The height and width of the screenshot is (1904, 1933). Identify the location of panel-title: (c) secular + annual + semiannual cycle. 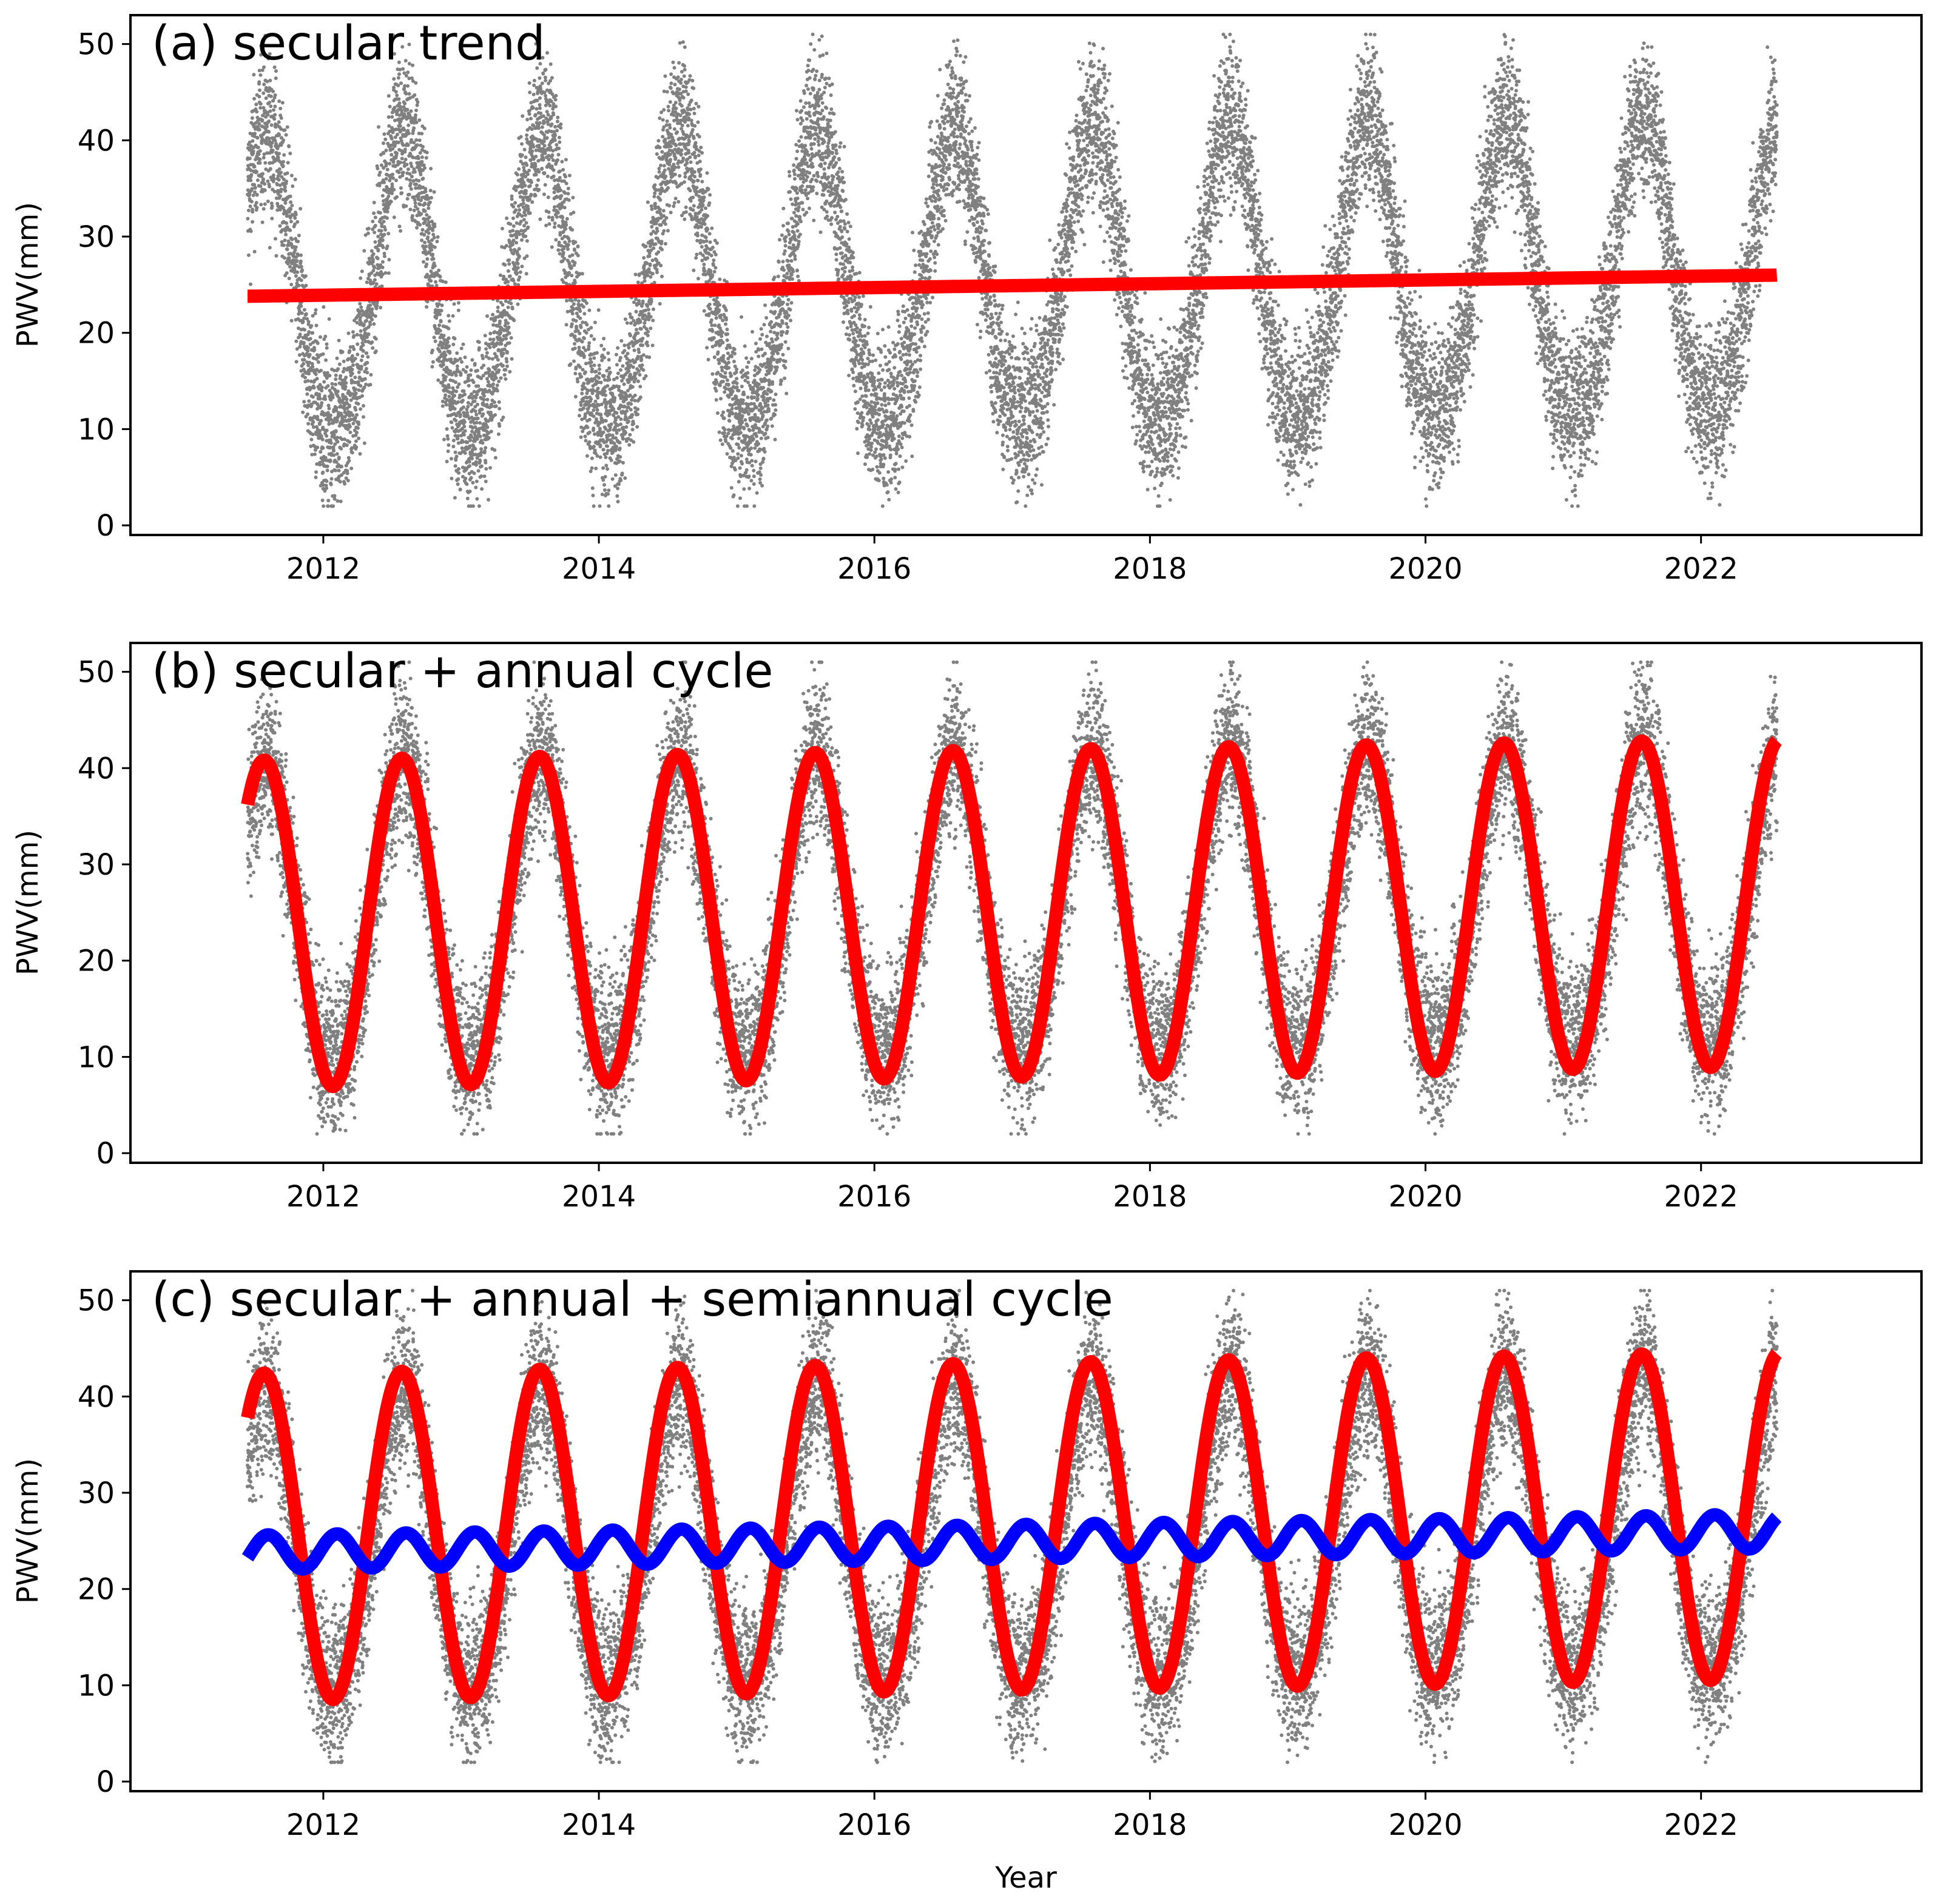
(632, 1300).